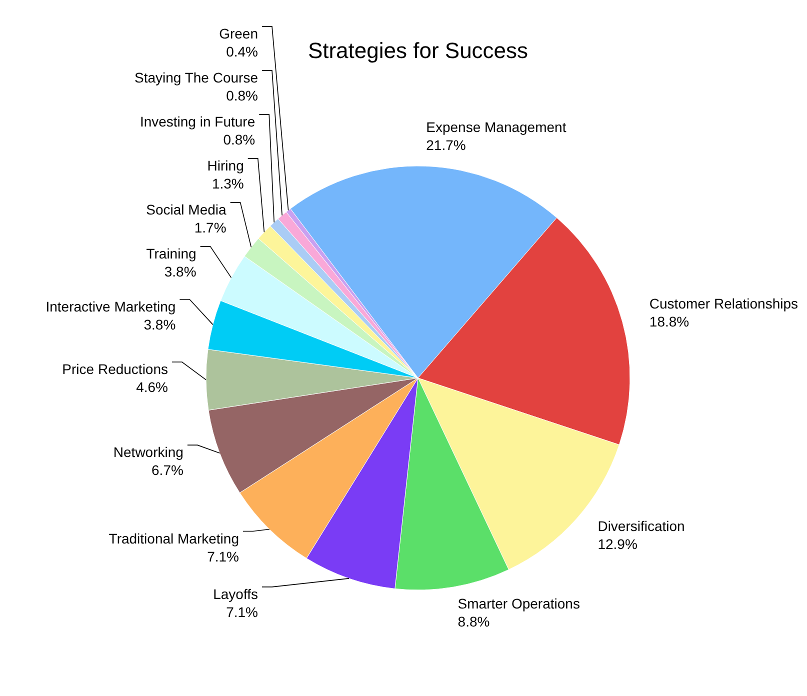 This screenshot has height=696, width=807. Describe the element at coordinates (115, 369) in the screenshot. I see `slice-label: Price Reductions` at that location.